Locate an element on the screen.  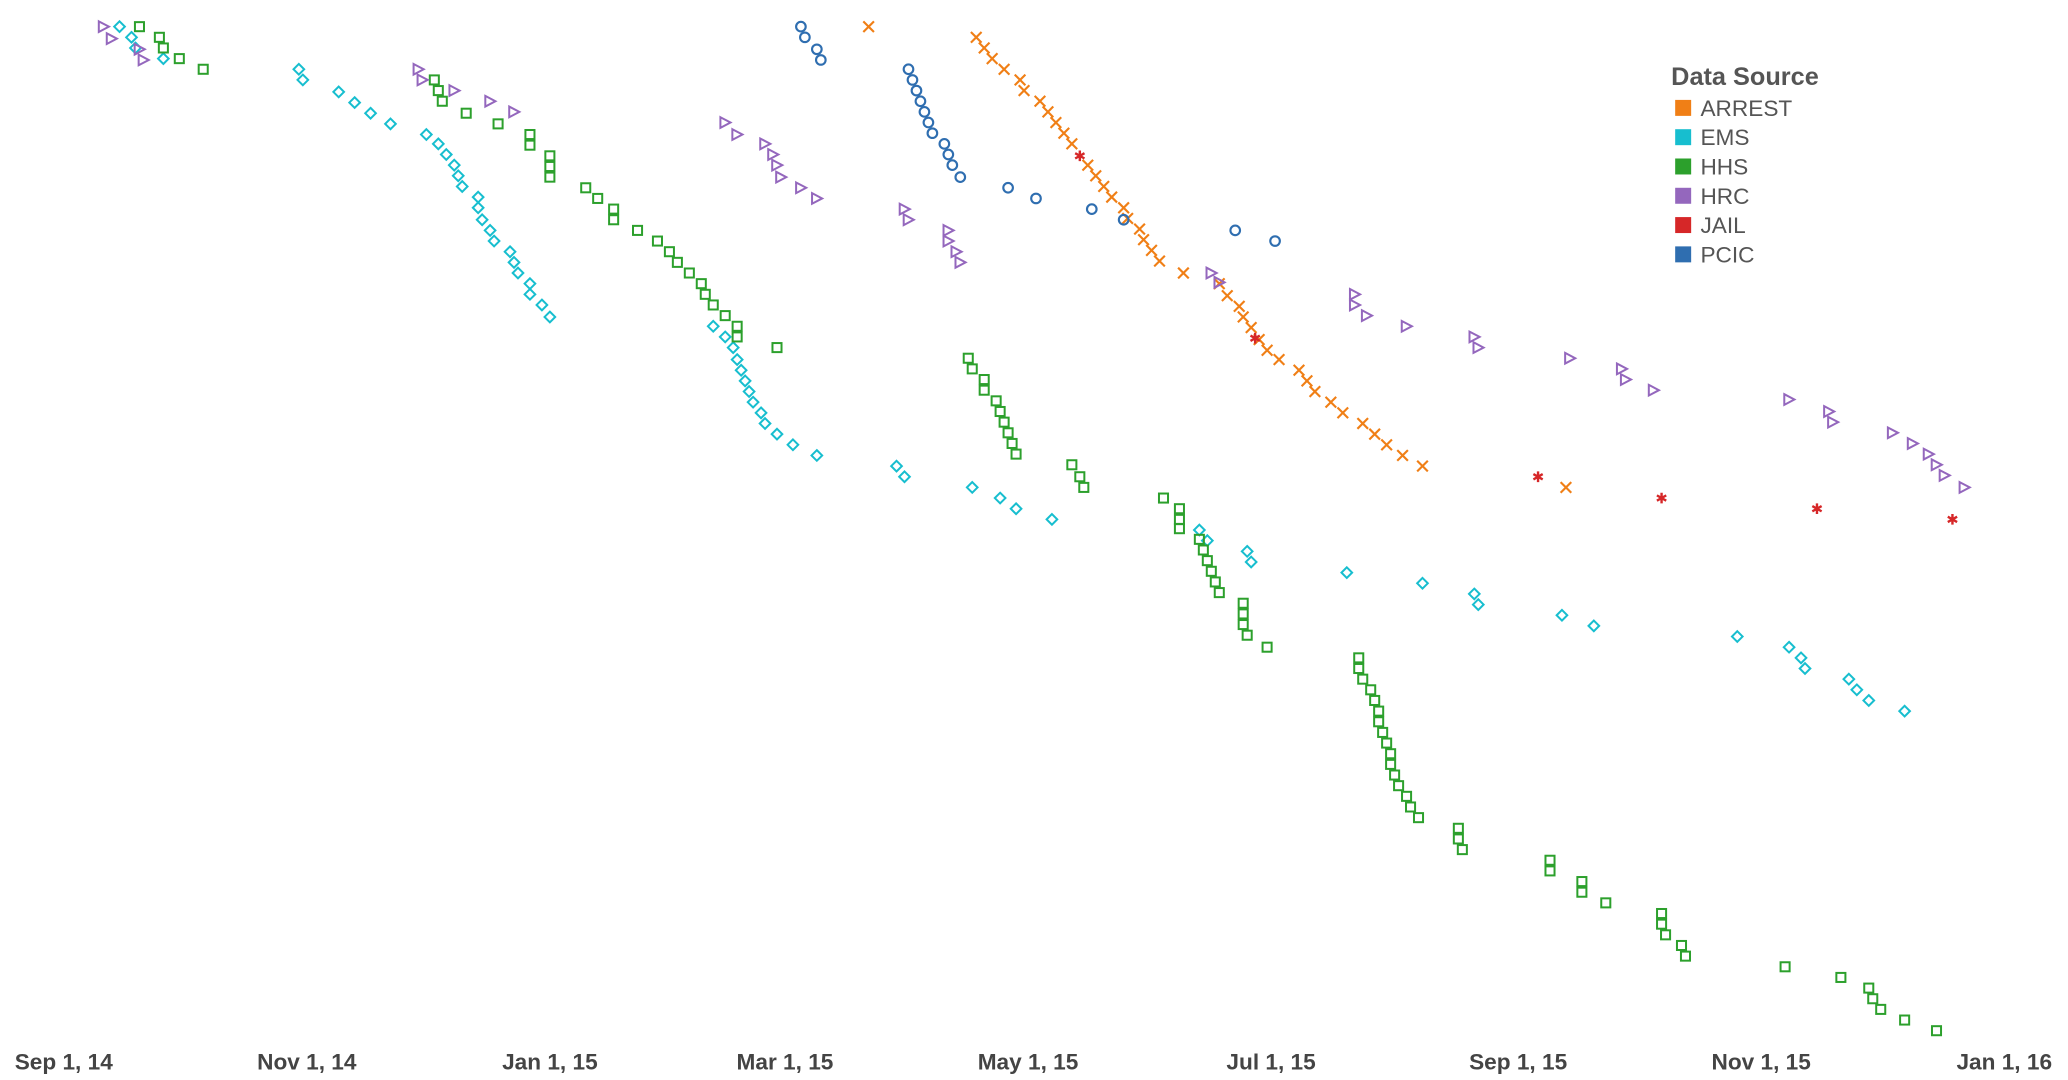
legend-label: HHS is located at coordinates (1724, 166).